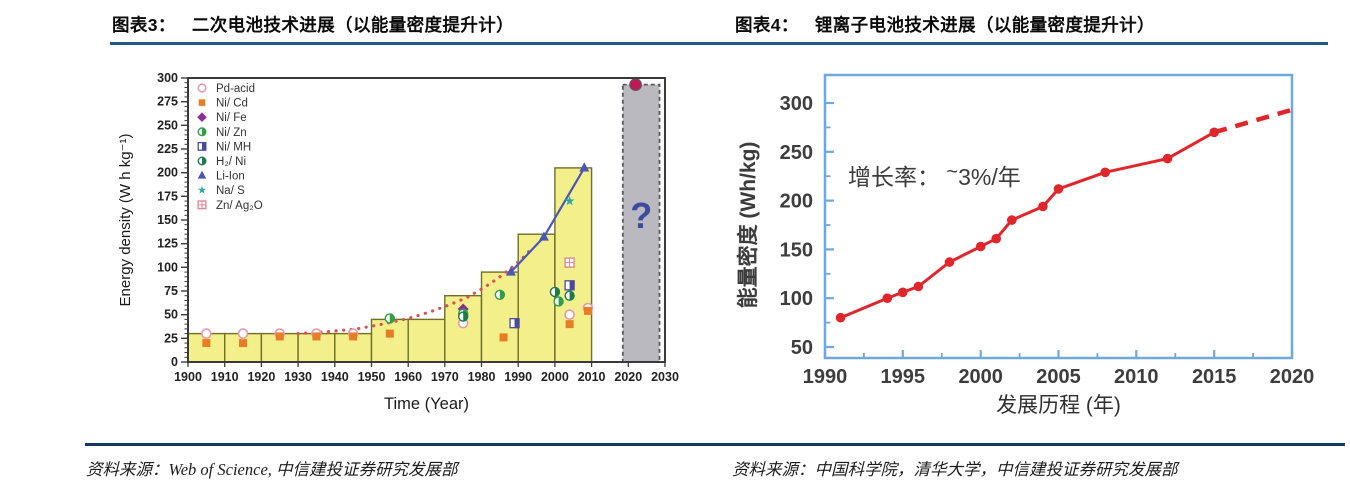 The height and width of the screenshot is (500, 1350). What do you see at coordinates (171, 338) in the screenshot?
I see `svg-text: 25` at bounding box center [171, 338].